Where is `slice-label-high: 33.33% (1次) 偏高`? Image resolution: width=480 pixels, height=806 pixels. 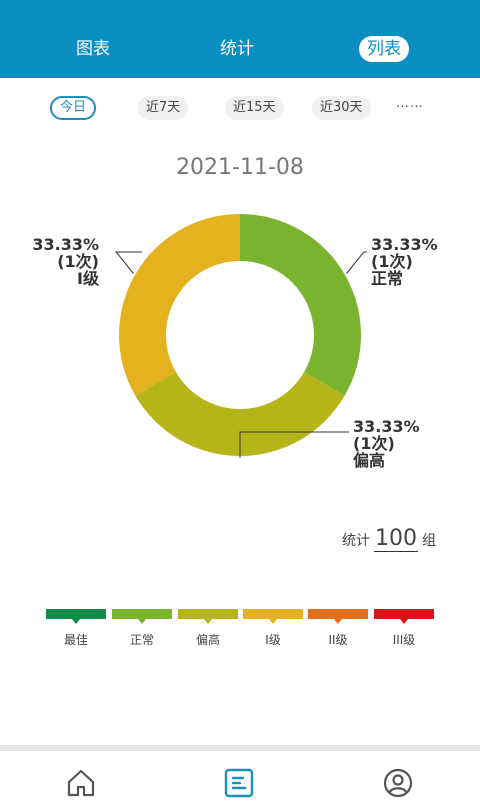
slice-label-high: 33.33% (1次) 偏高 is located at coordinates (386, 443).